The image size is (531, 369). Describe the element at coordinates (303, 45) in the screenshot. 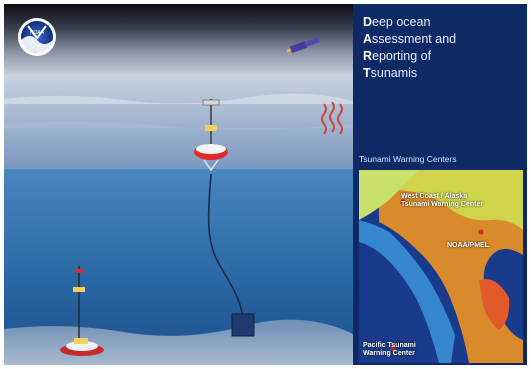

I see `satellite-icon` at that location.